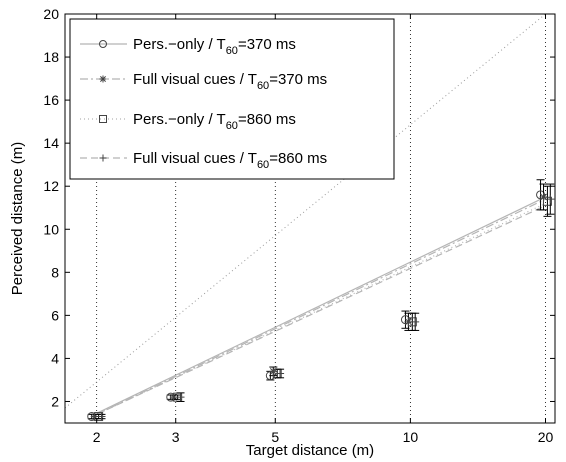  Describe the element at coordinates (55, 358) in the screenshot. I see `y-tick-label: 4` at that location.